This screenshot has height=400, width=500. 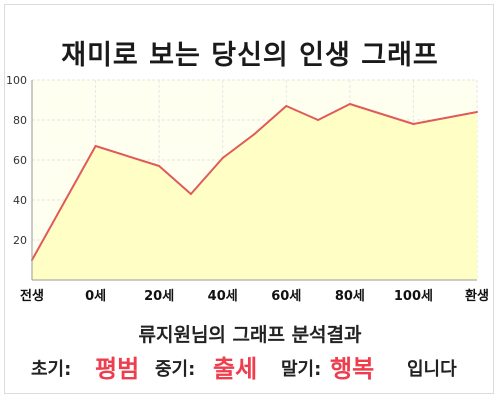 I want to click on x-tick-label: 100세, so click(x=413, y=296).